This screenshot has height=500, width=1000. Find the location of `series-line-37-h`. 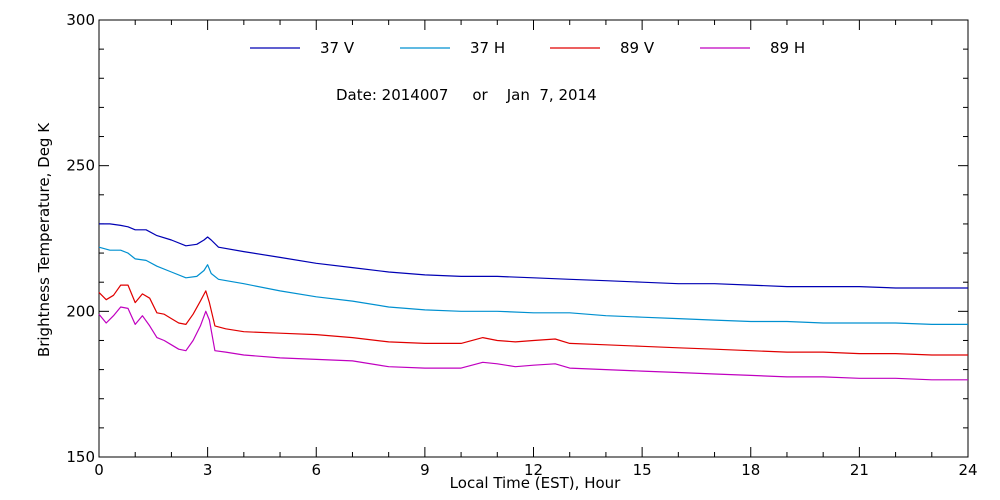

series-line-37-h is located at coordinates (533, 285).